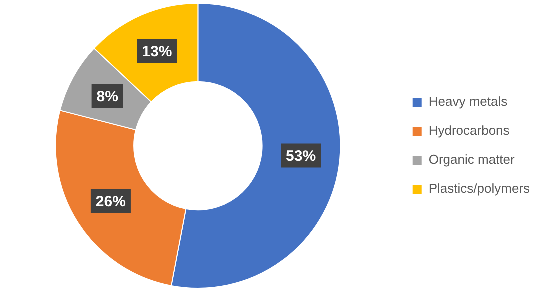  I want to click on data-label: 26%, so click(111, 202).